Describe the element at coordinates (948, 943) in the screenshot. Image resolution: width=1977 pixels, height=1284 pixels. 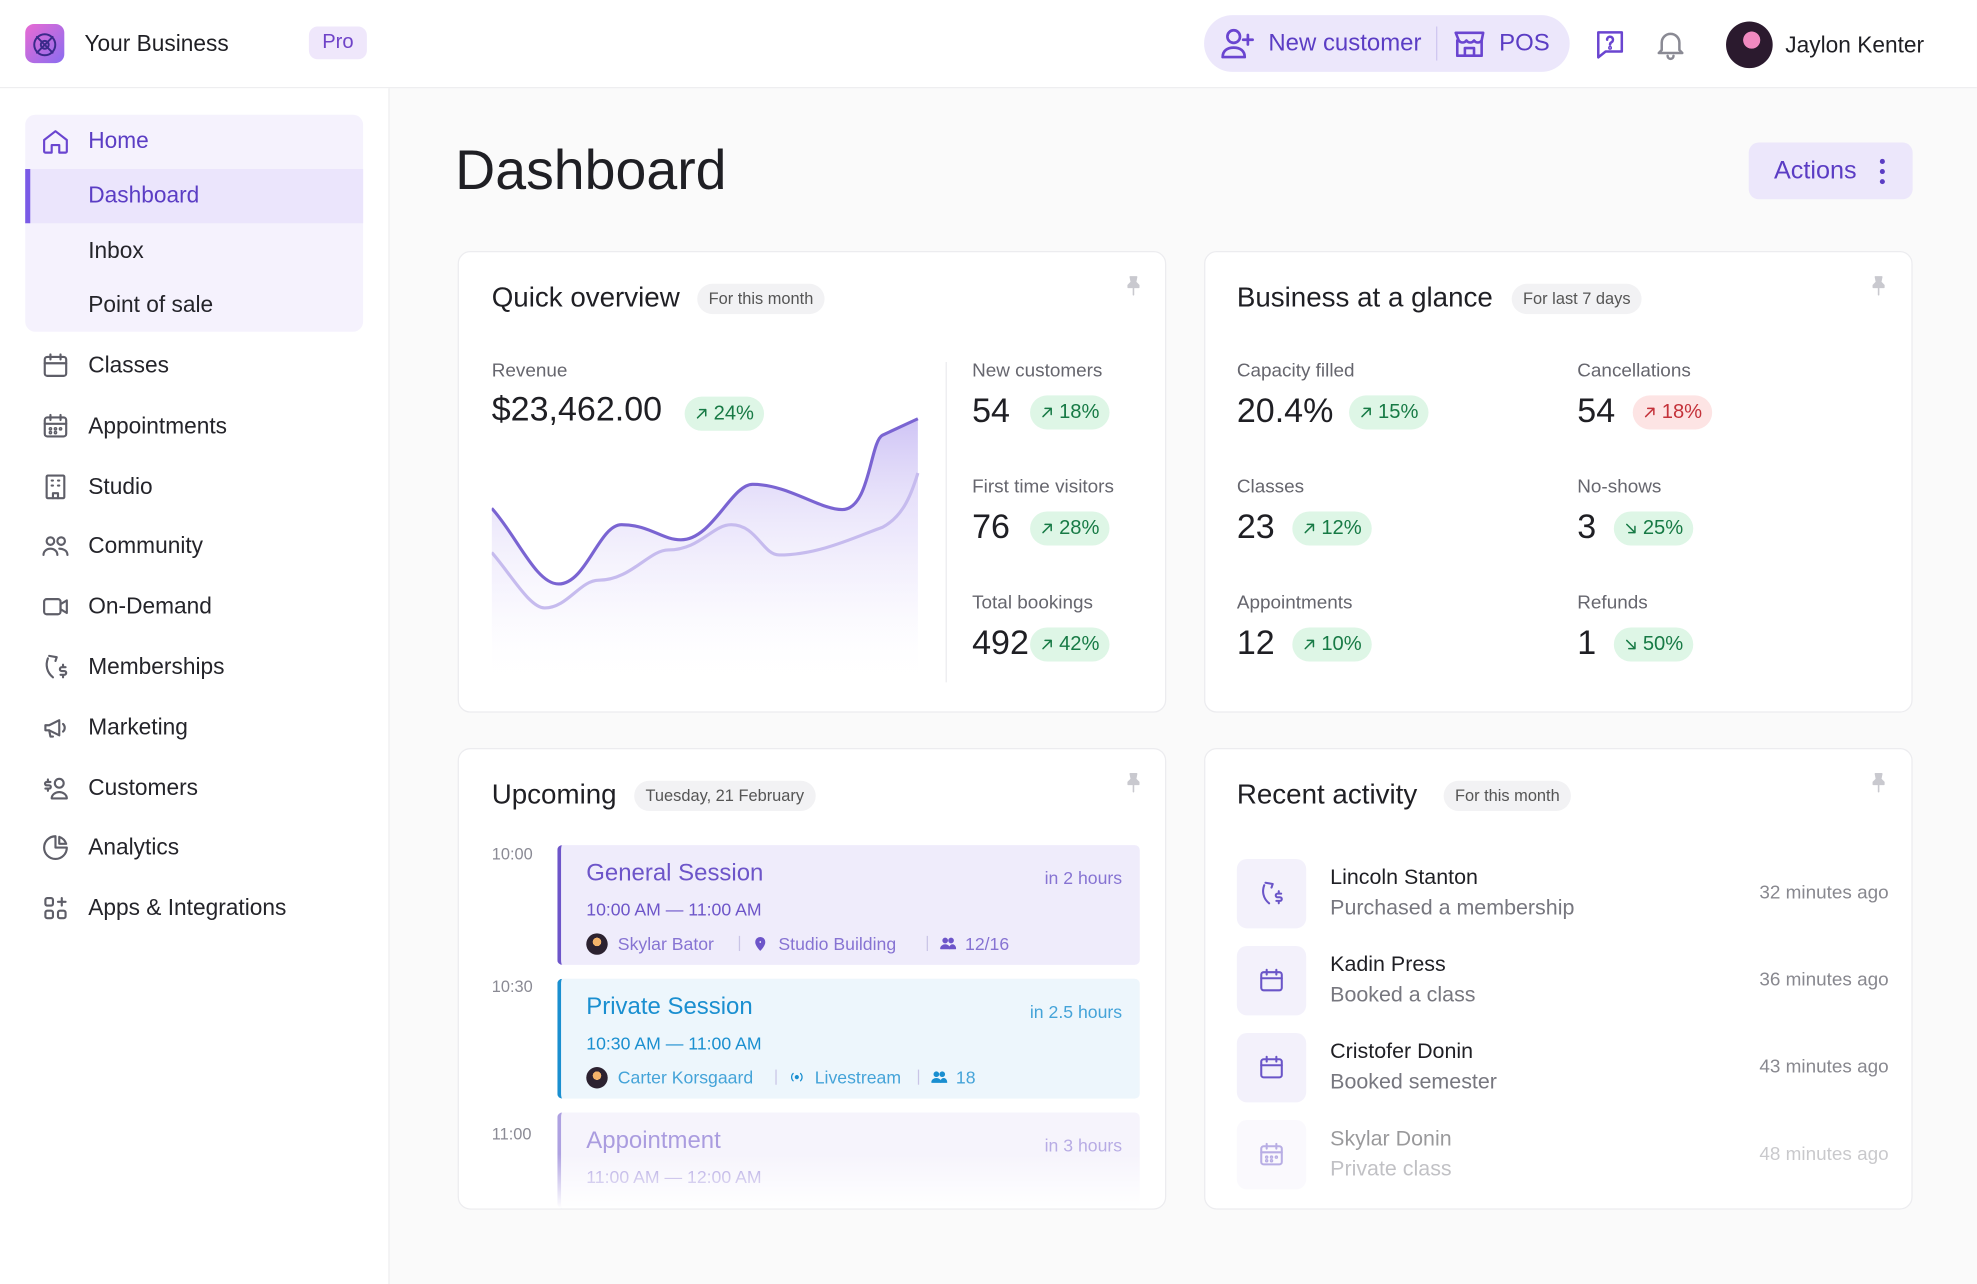
I see `attendees-icon` at that location.